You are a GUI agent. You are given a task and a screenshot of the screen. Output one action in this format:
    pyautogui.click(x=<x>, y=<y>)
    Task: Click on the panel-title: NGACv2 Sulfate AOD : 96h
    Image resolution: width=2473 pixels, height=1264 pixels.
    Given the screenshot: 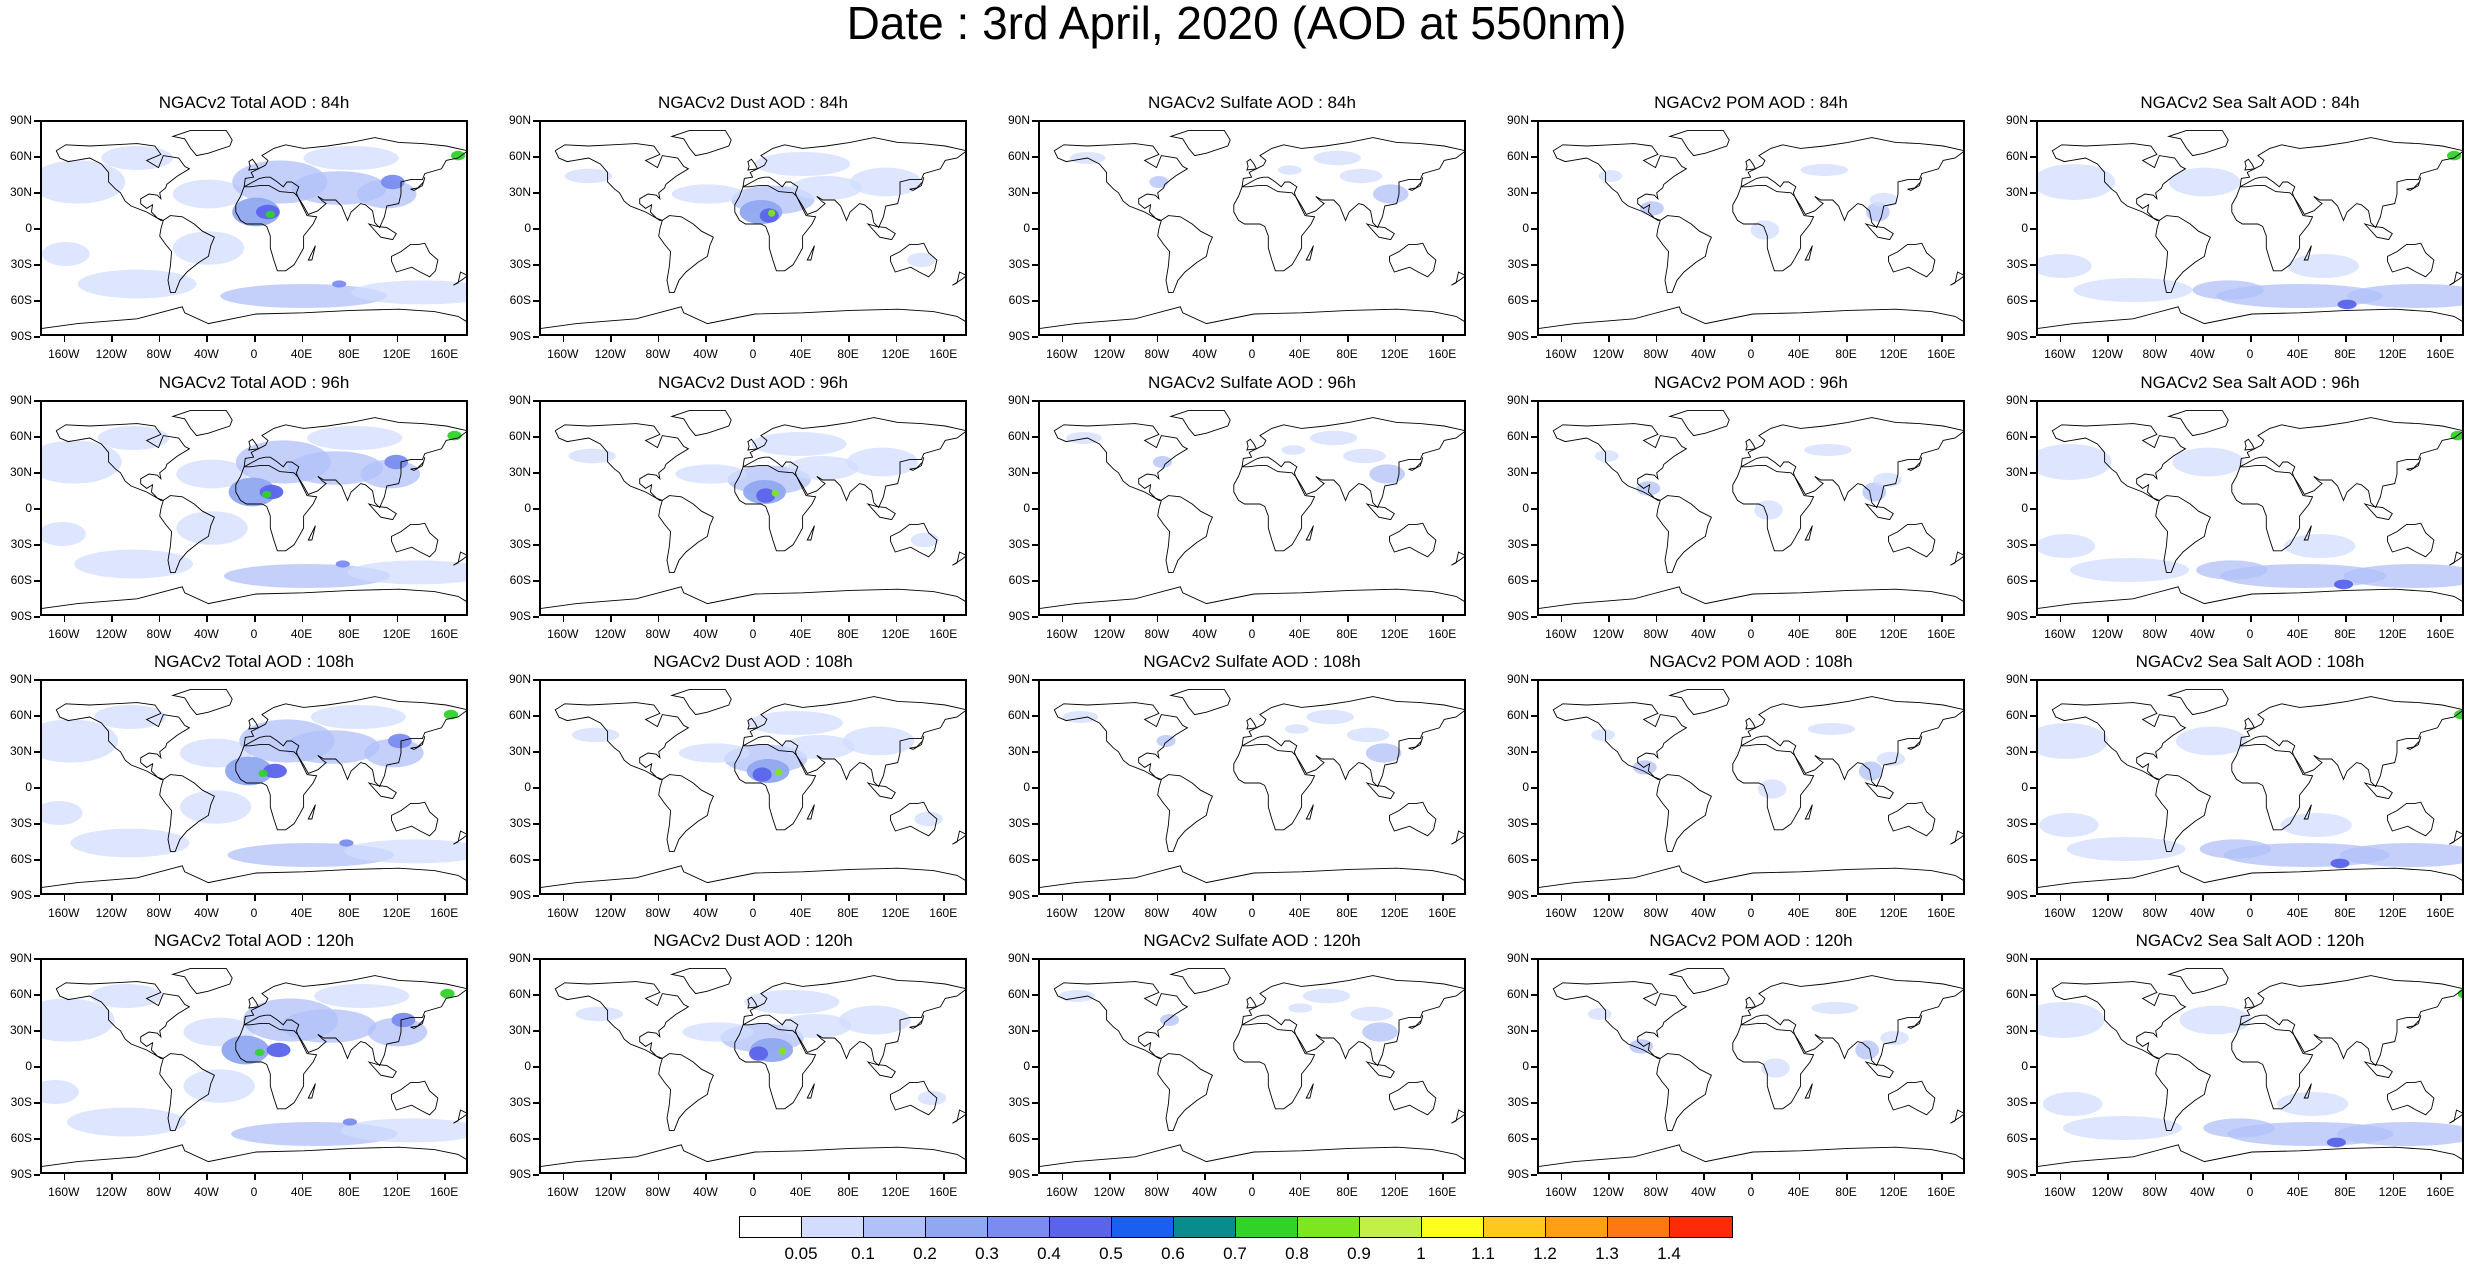 What is the action you would take?
    pyautogui.click(x=1252, y=382)
    